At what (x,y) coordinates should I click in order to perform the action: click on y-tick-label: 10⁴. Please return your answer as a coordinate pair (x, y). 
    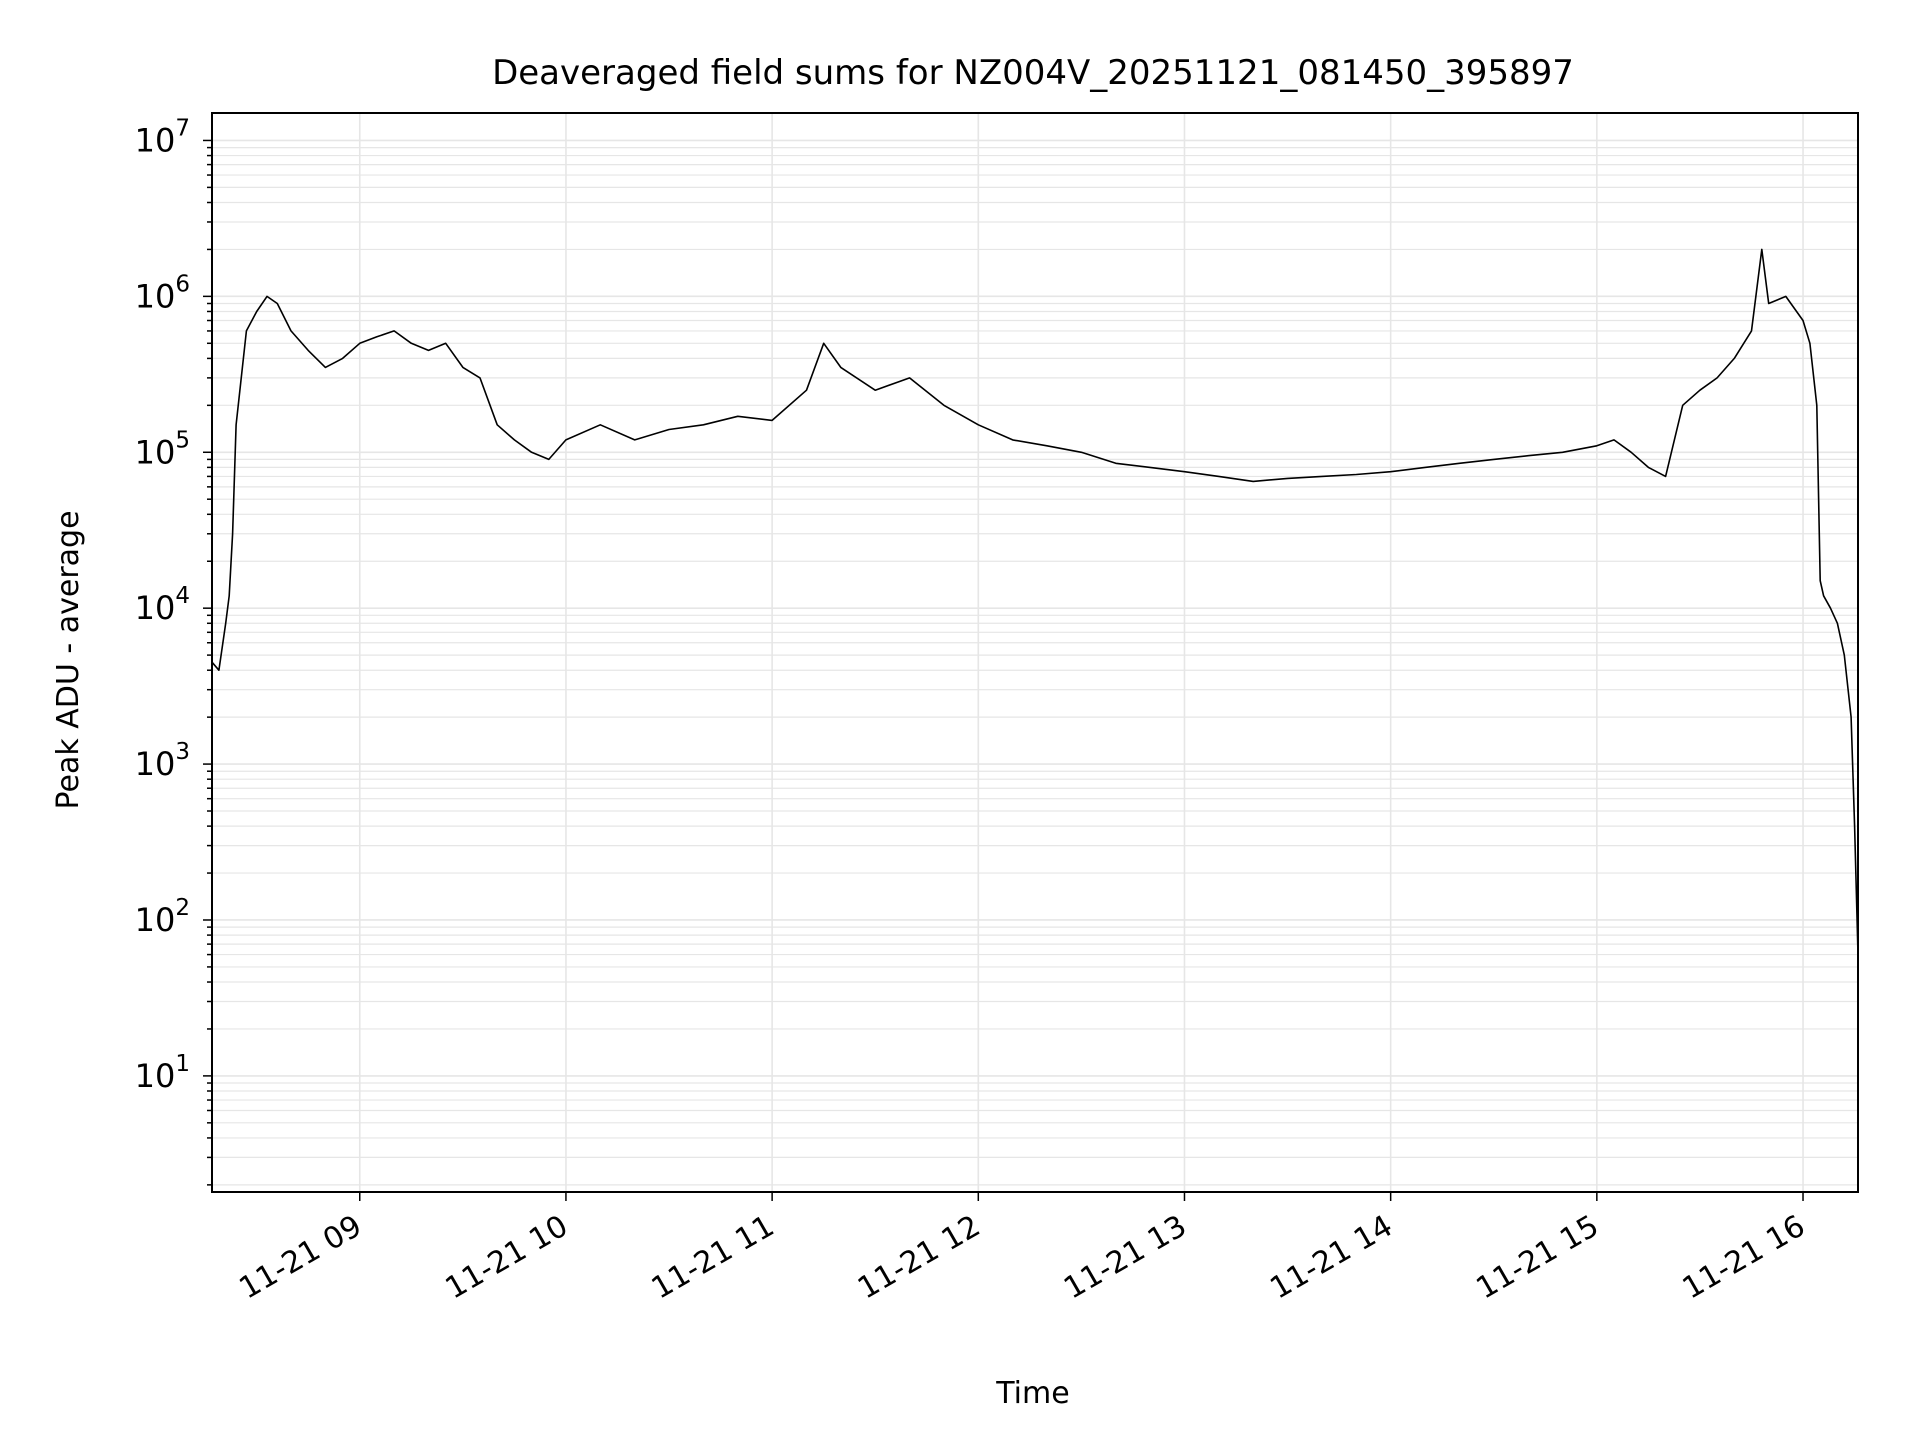
    Looking at the image, I should click on (162, 605).